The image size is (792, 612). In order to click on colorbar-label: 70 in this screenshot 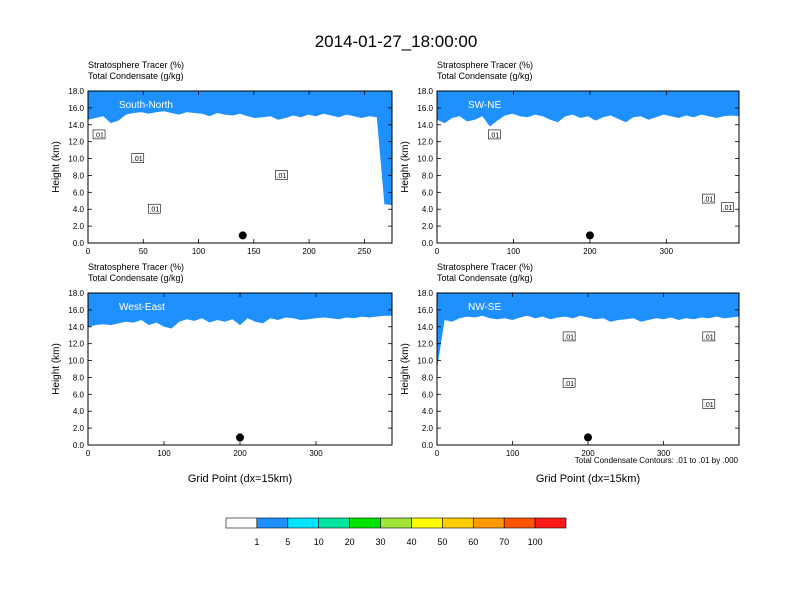, I will do `click(504, 542)`.